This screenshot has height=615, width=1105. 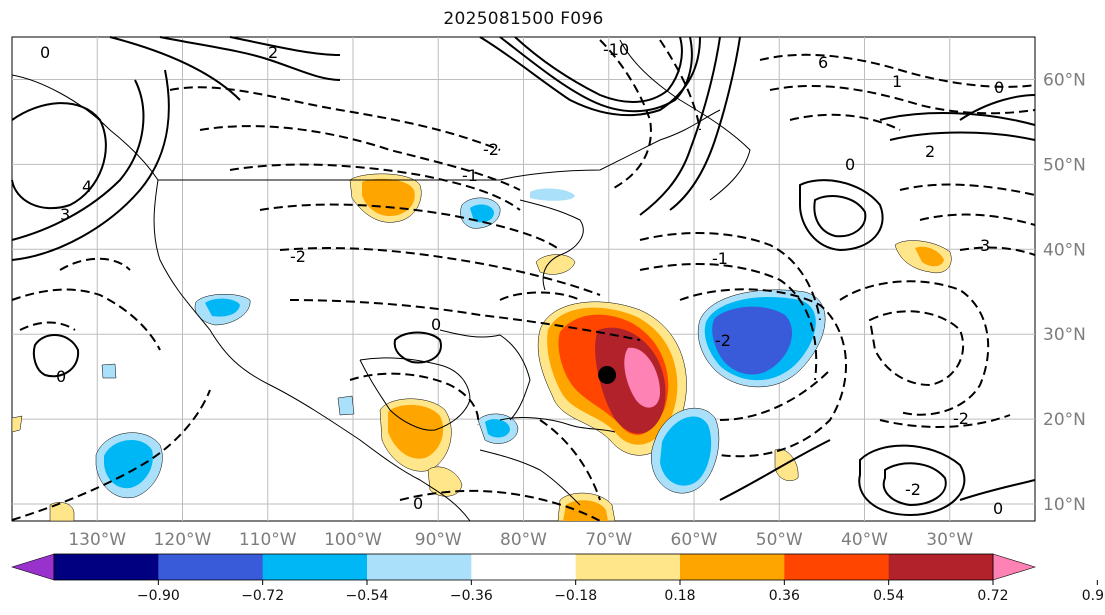 What do you see at coordinates (471, 596) in the screenshot?
I see `colorbar-tick-label: −0.36` at bounding box center [471, 596].